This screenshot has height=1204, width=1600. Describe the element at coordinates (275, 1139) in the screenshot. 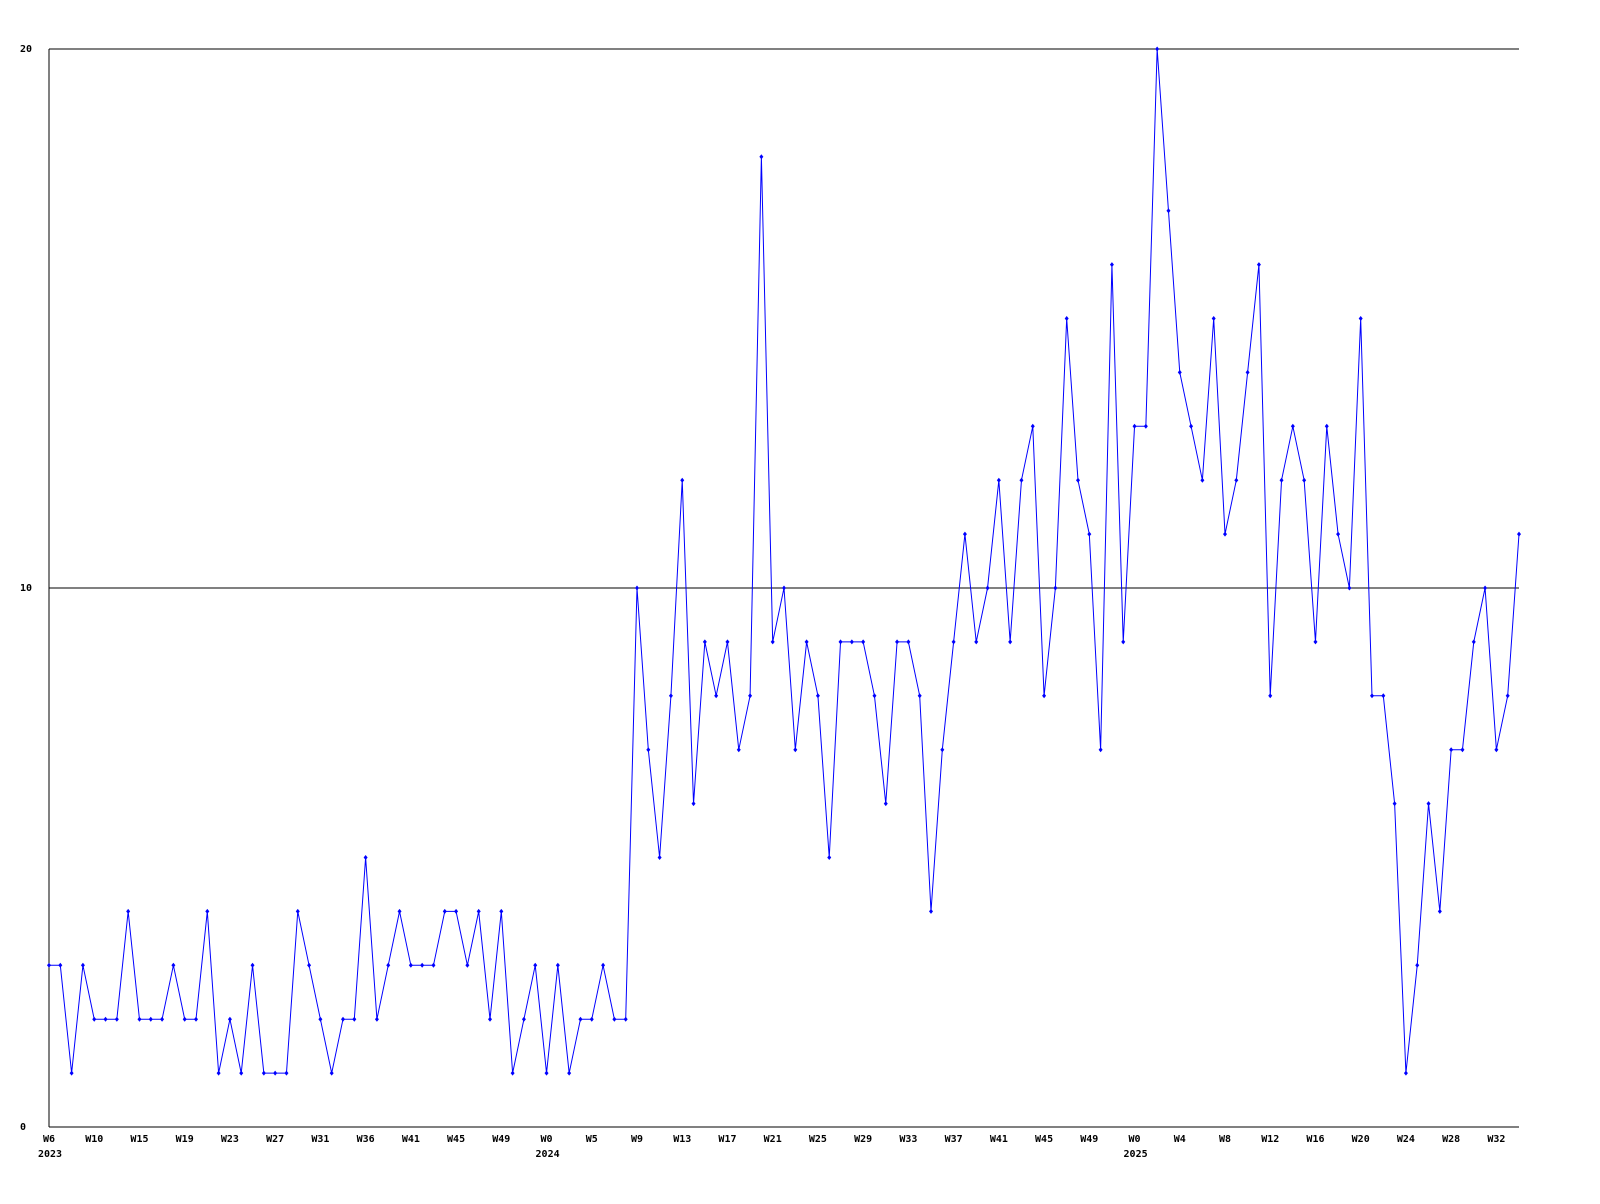

I see `x-tick-label: W27` at that location.